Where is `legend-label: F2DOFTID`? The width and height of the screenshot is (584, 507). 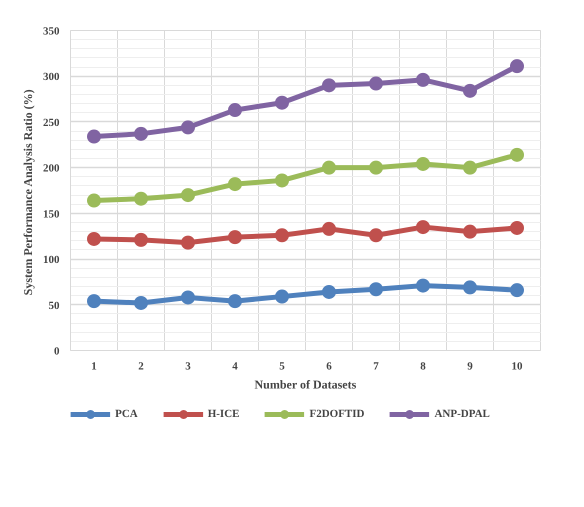
legend-label: F2DOFTID is located at coordinates (336, 414).